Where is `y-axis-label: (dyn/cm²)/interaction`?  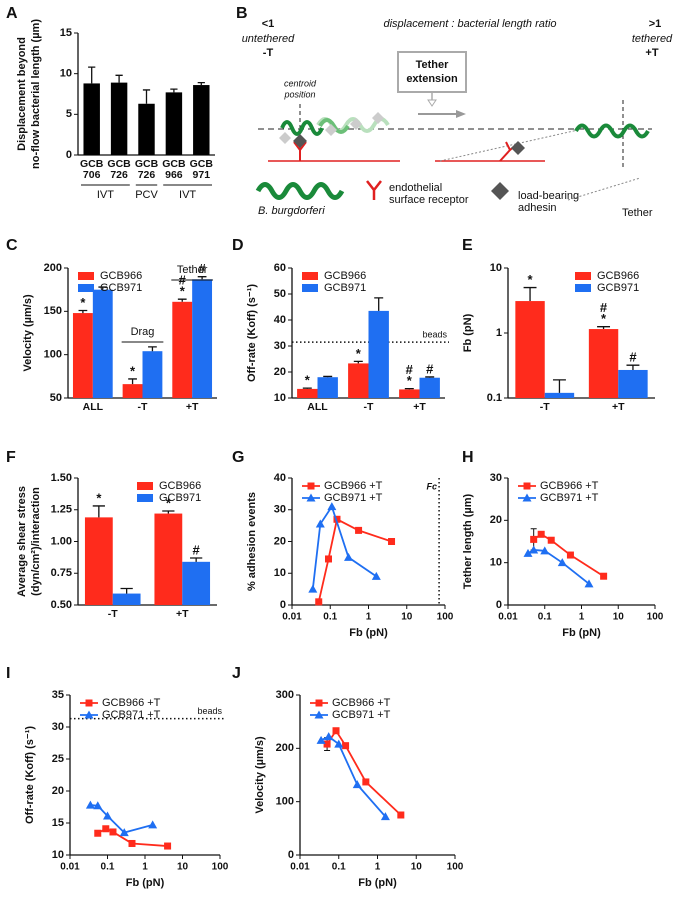
y-axis-label: (dyn/cm²)/interaction is located at coordinates (36, 541).